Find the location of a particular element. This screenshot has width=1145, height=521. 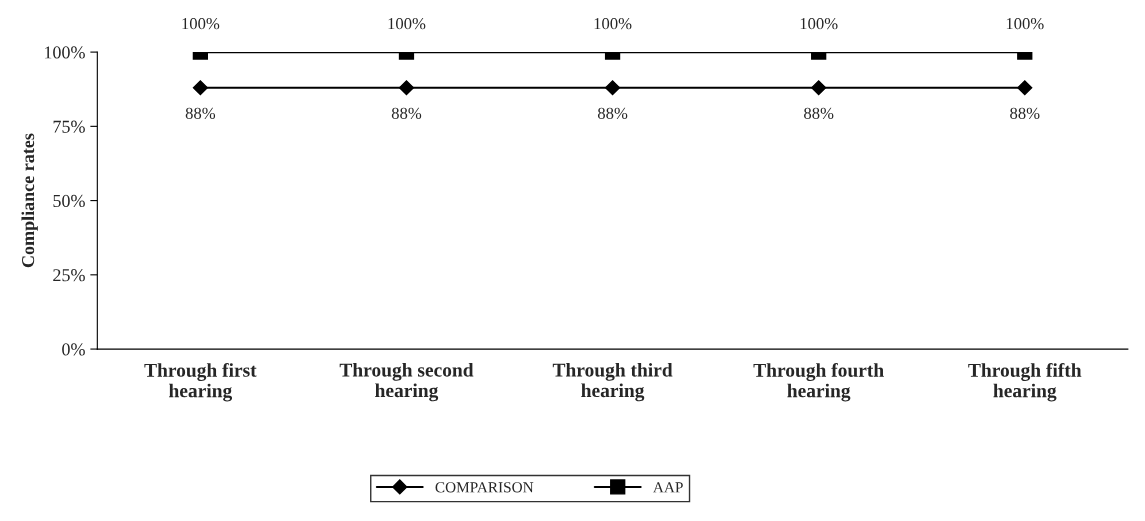

y-tick-label: 25% is located at coordinates (69, 275).